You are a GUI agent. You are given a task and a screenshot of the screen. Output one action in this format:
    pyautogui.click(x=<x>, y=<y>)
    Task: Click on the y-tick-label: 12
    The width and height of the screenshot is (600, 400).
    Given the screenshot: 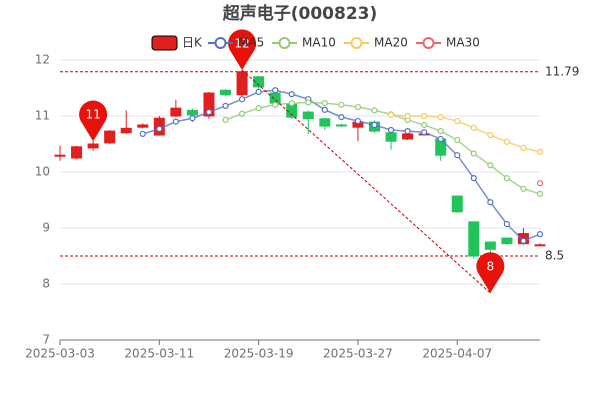 What is the action you would take?
    pyautogui.click(x=42, y=60)
    